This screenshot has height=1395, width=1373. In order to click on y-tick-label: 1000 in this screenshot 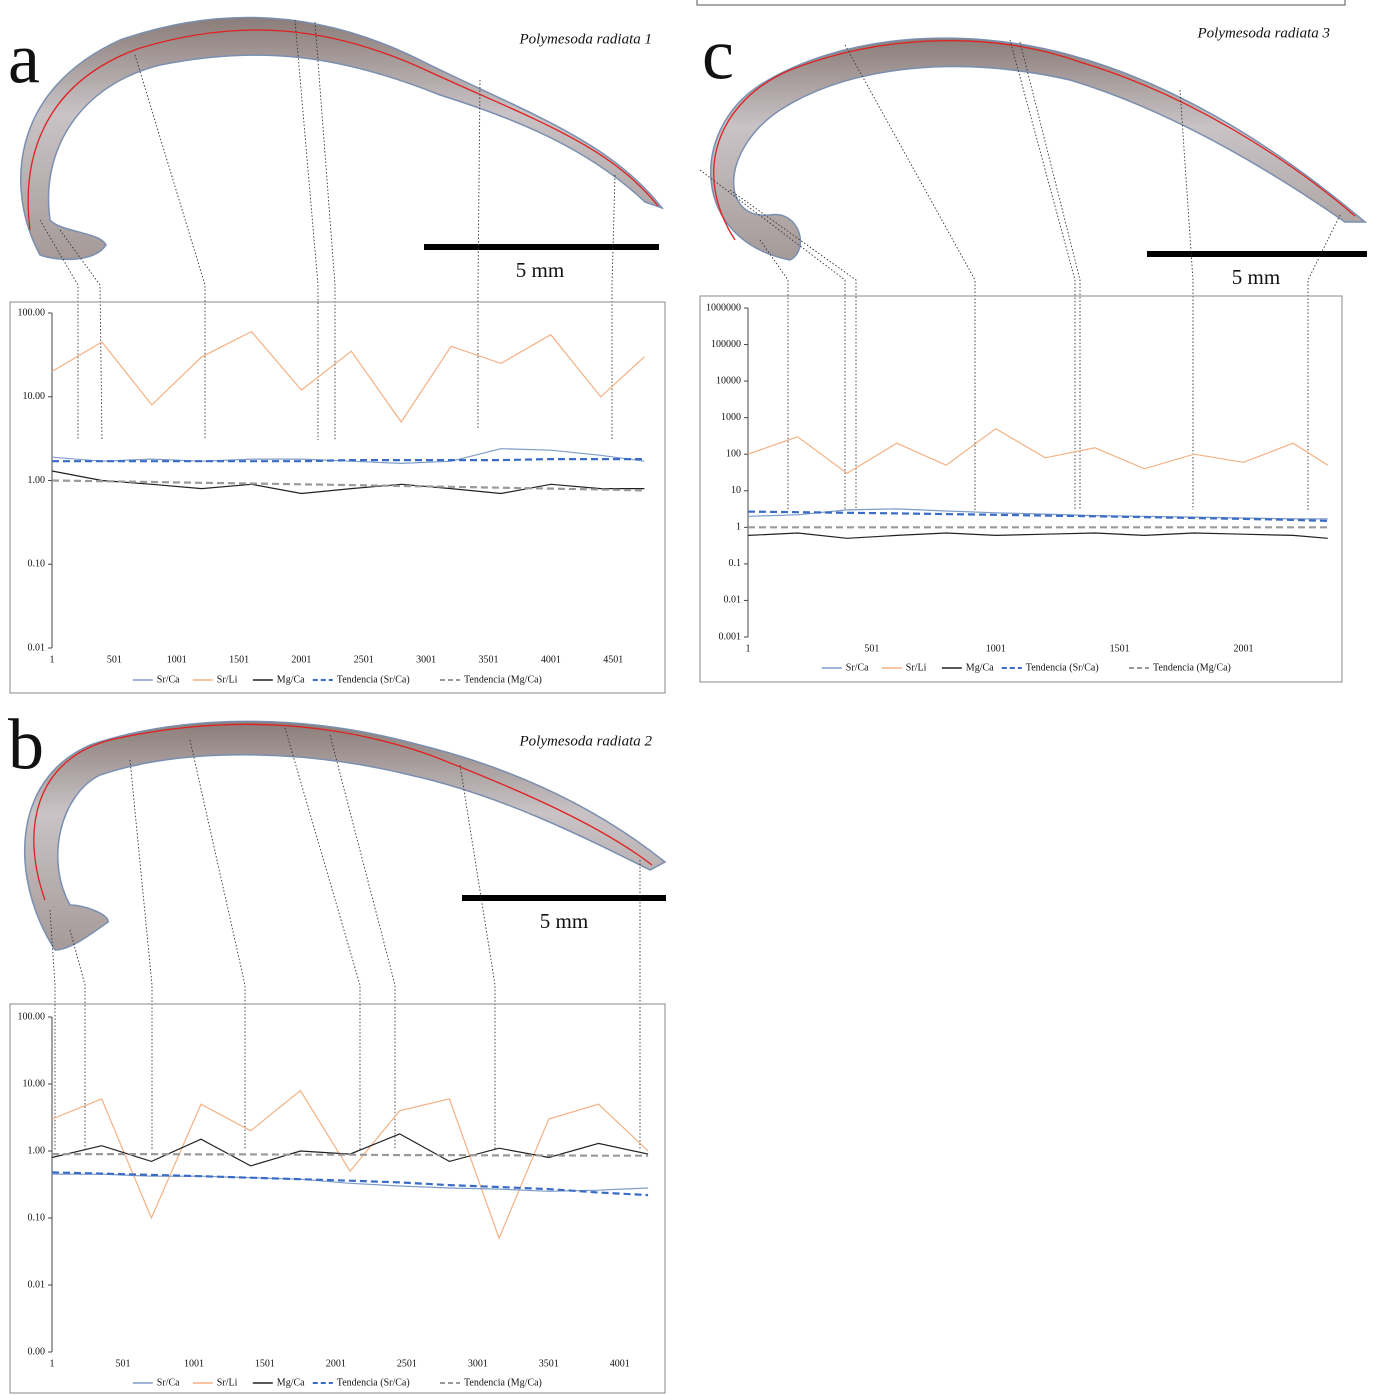, I will do `click(731, 417)`.